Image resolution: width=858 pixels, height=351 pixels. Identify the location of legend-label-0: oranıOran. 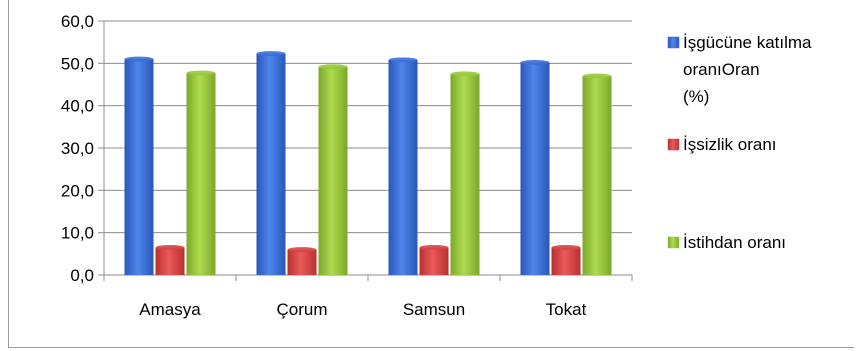
(721, 69).